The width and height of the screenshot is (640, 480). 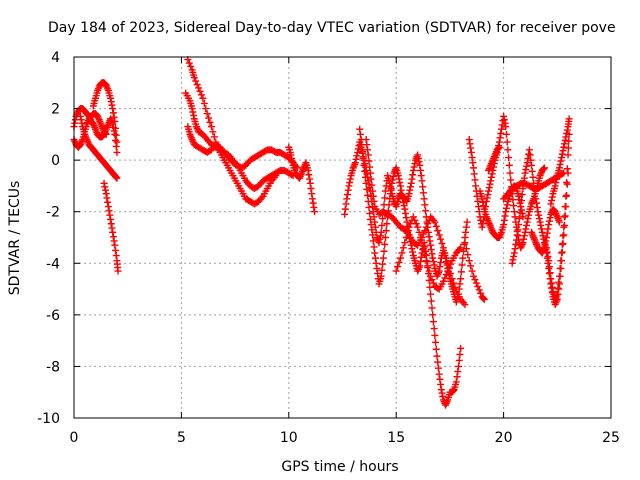 What do you see at coordinates (53, 367) in the screenshot?
I see `y-tick-label: -8` at bounding box center [53, 367].